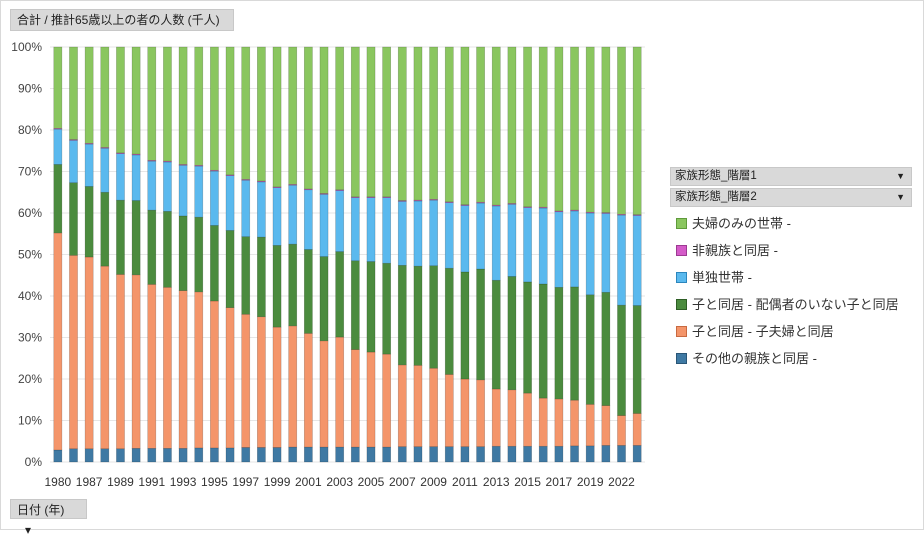 The image size is (924, 540). I want to click on legend-item: 夫婦のみの世帯 -, so click(733, 222).